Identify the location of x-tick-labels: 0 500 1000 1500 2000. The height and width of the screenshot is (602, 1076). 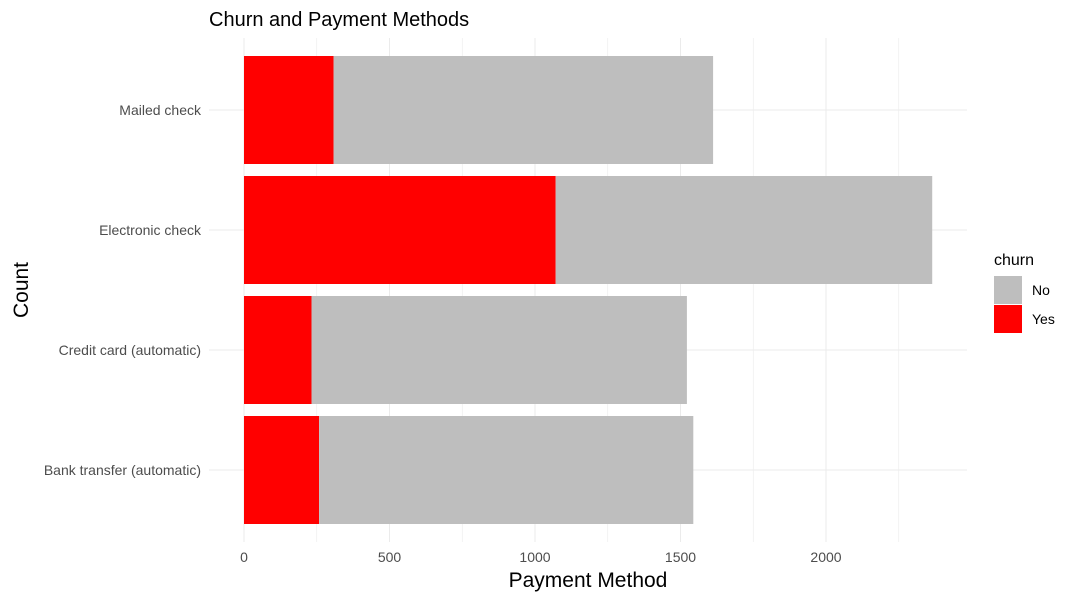
(541, 557).